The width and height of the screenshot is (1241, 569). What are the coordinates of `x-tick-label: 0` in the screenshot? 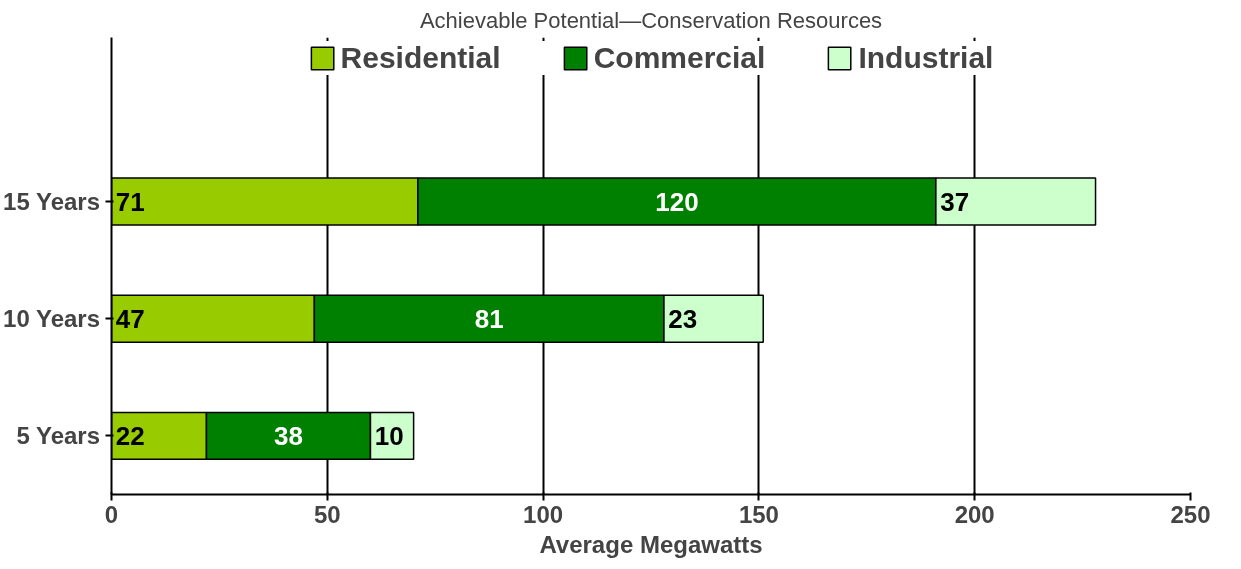 It's located at (111, 514).